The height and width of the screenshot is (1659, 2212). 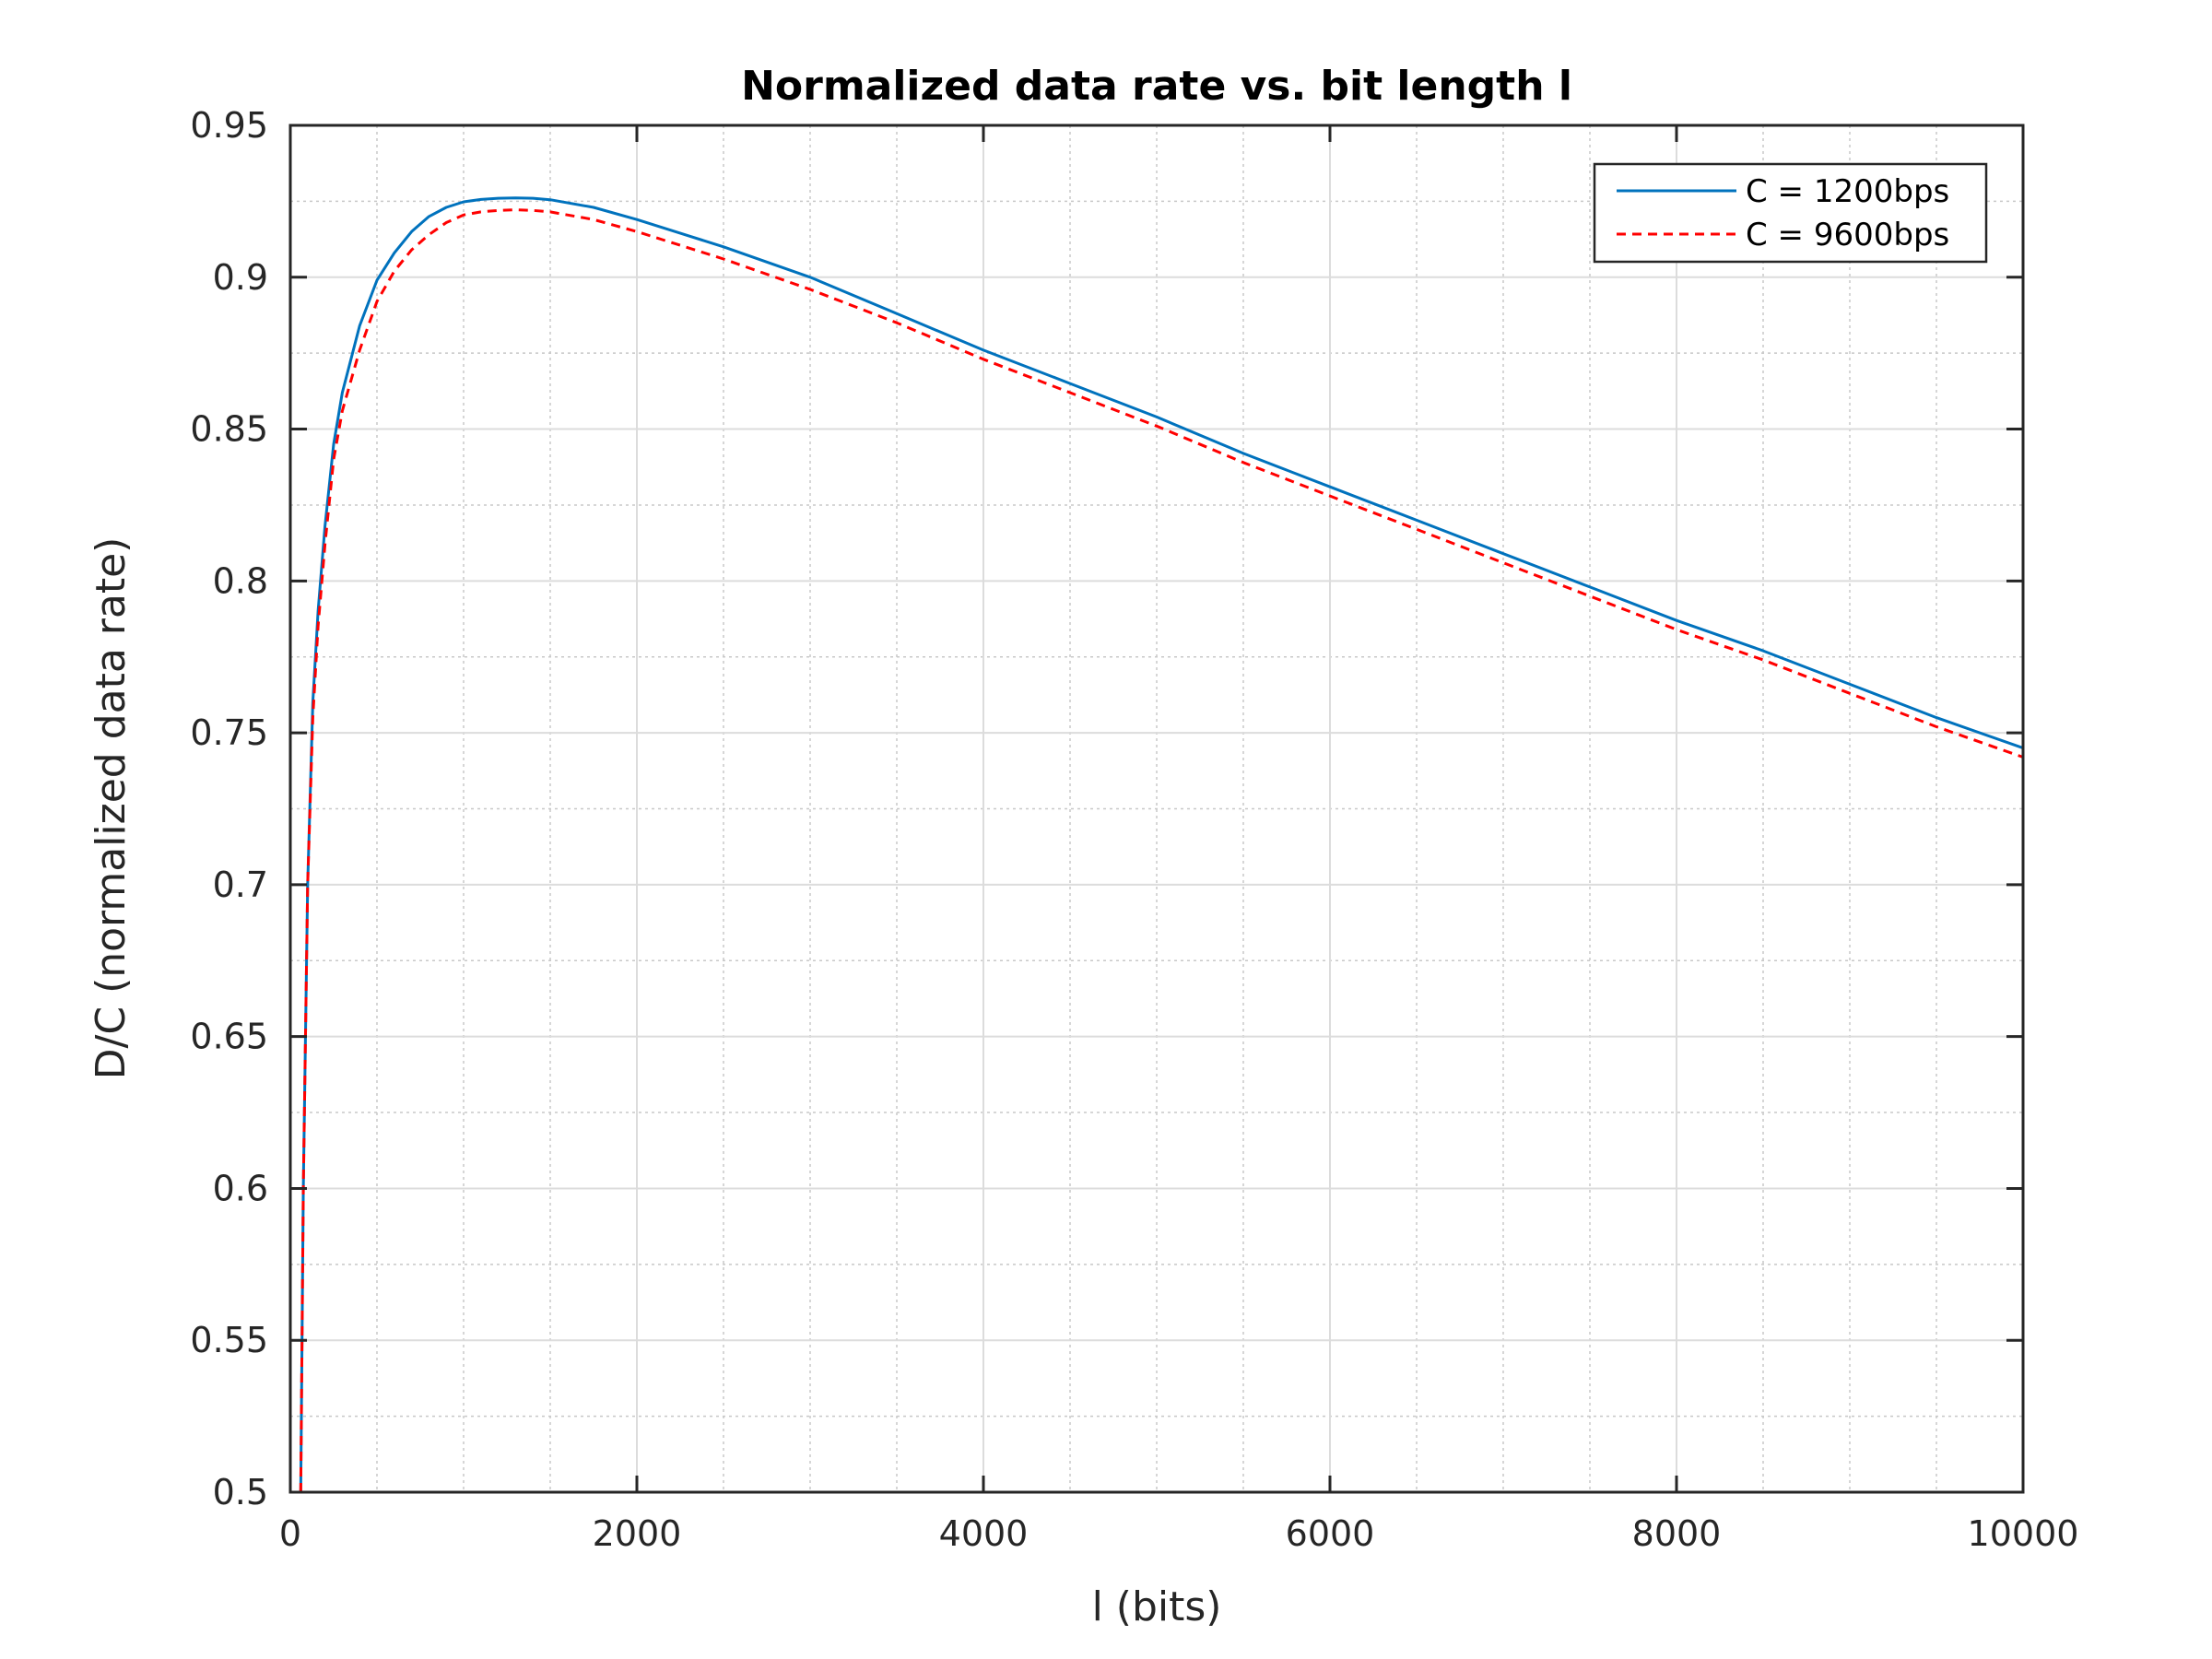 I want to click on y-tick-label: 0.6, so click(x=240, y=1188).